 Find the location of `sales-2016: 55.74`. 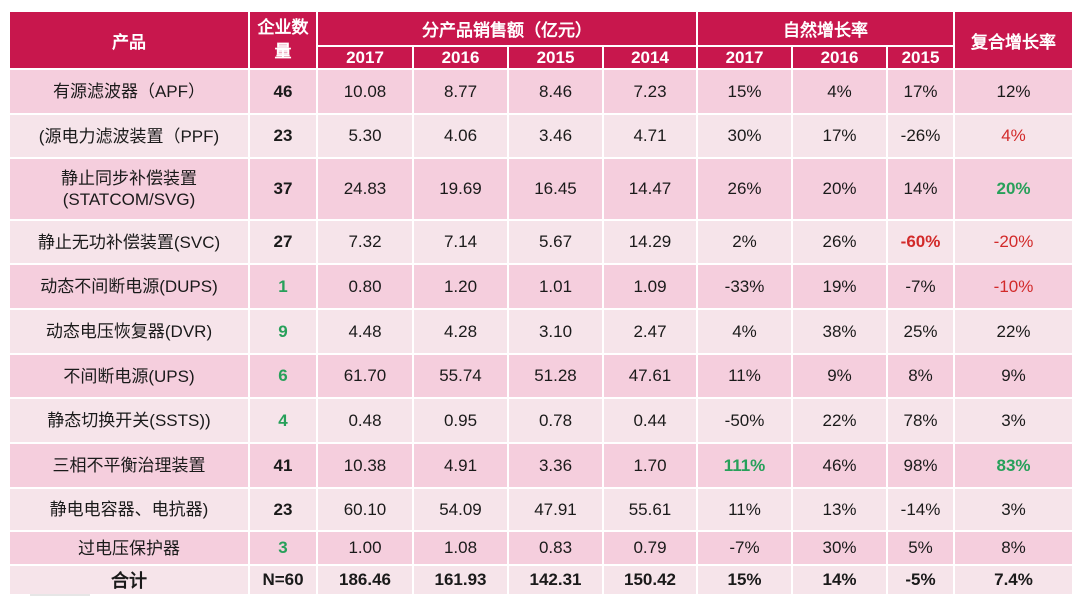

sales-2016: 55.74 is located at coordinates (460, 376).